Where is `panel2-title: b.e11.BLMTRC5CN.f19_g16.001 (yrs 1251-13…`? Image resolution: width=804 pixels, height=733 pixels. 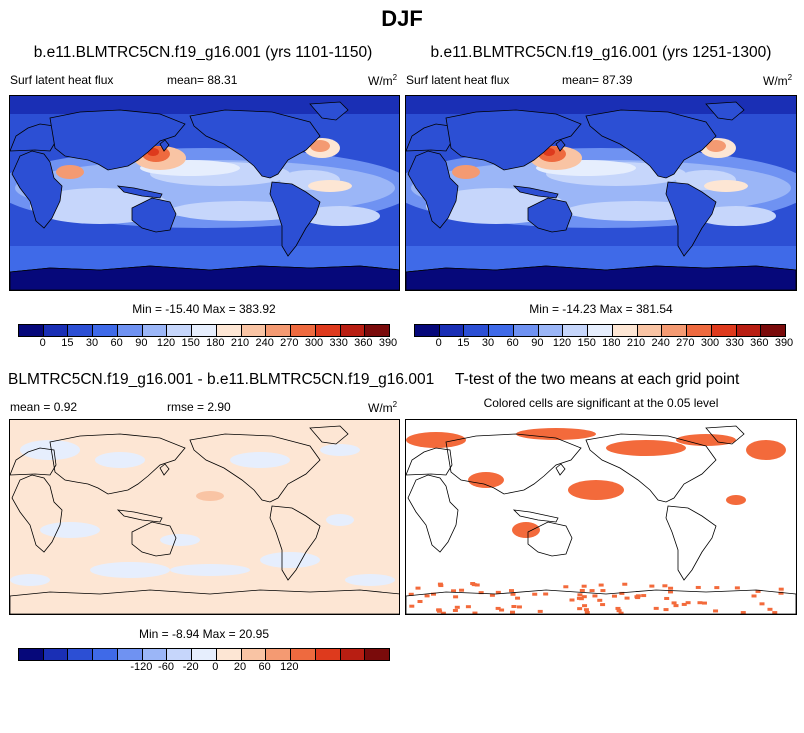 panel2-title: b.e11.BLMTRC5CN.f19_g16.001 (yrs 1251-13… is located at coordinates (601, 52).